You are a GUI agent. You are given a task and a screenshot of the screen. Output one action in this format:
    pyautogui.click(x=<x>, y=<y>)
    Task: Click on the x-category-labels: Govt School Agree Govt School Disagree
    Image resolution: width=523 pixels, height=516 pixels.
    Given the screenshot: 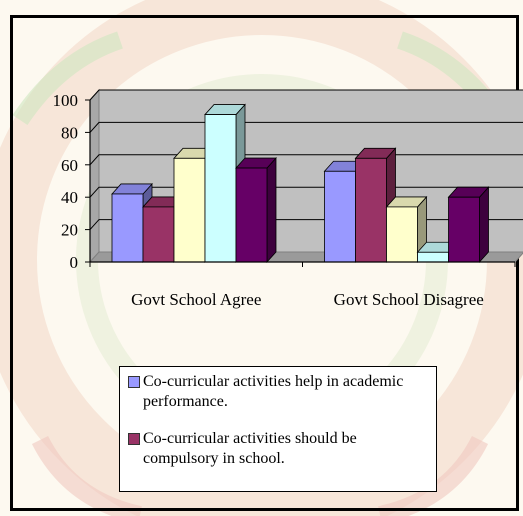 What is the action you would take?
    pyautogui.click(x=307, y=299)
    